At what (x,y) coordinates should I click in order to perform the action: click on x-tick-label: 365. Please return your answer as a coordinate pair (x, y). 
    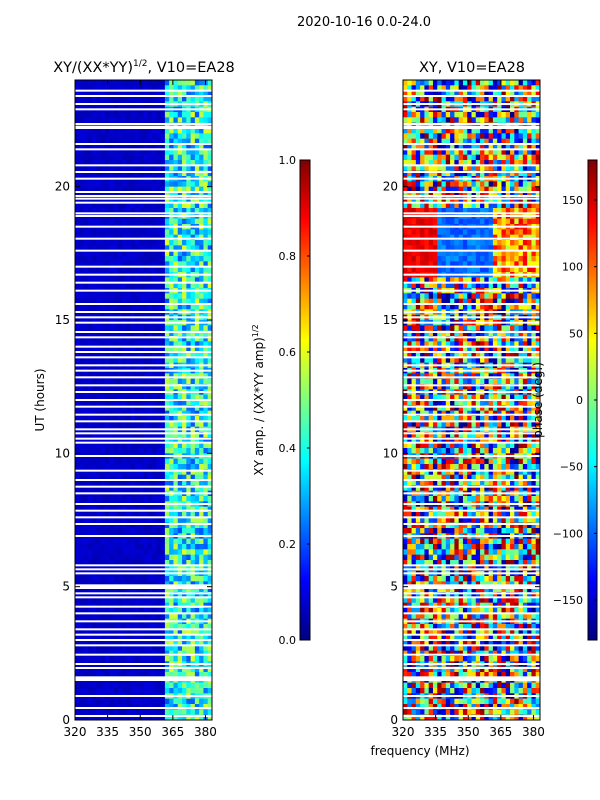
    Looking at the image, I should click on (172, 732).